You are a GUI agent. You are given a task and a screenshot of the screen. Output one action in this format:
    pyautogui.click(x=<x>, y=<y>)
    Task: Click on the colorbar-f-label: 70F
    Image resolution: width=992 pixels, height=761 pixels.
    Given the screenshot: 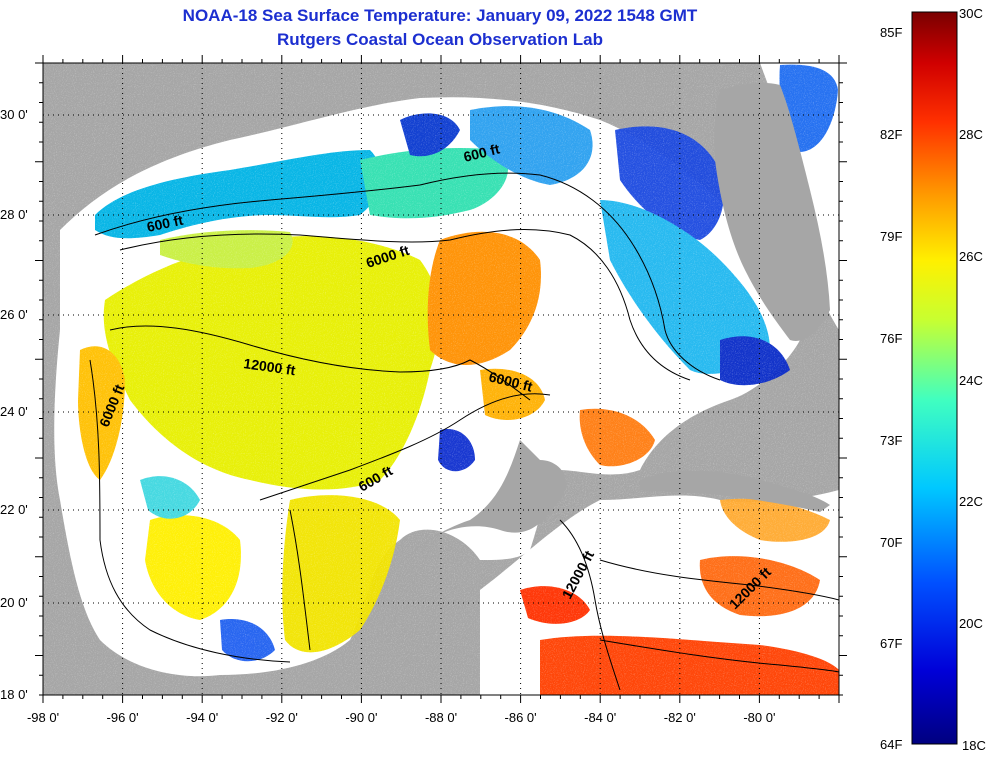 What is the action you would take?
    pyautogui.click(x=891, y=542)
    